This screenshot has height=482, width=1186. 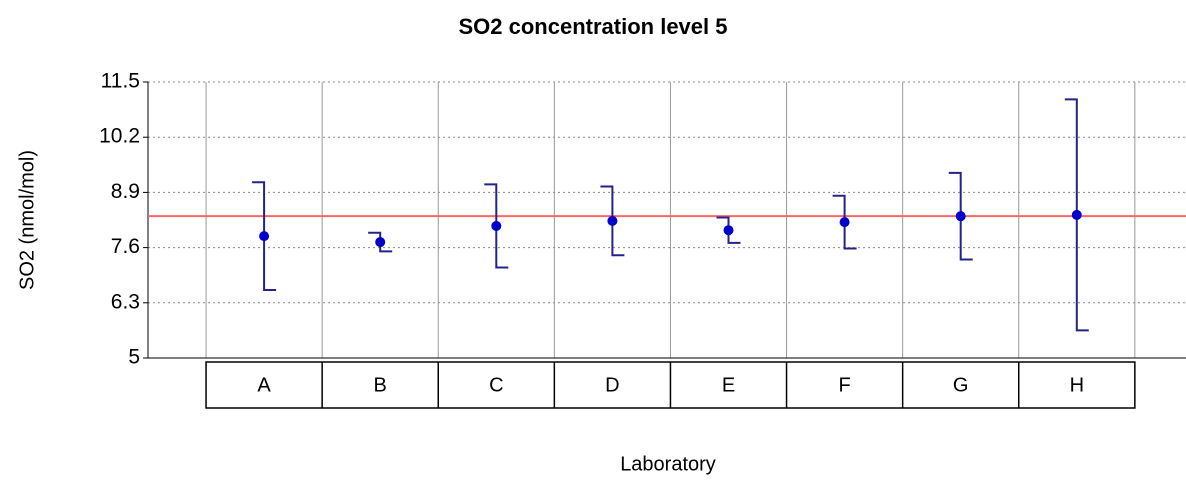 What do you see at coordinates (728, 385) in the screenshot?
I see `x-tick-label: E` at bounding box center [728, 385].